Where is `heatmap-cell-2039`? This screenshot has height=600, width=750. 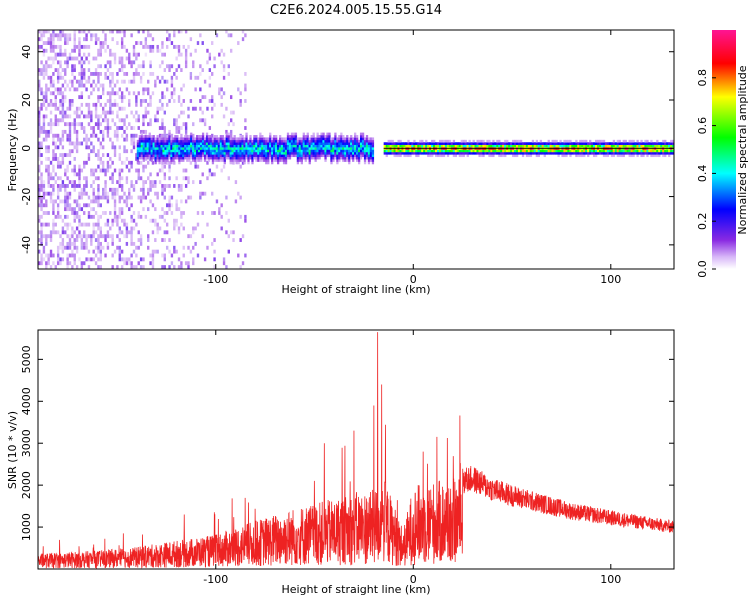 heatmap-cell-2039 is located at coordinates (189, 160).